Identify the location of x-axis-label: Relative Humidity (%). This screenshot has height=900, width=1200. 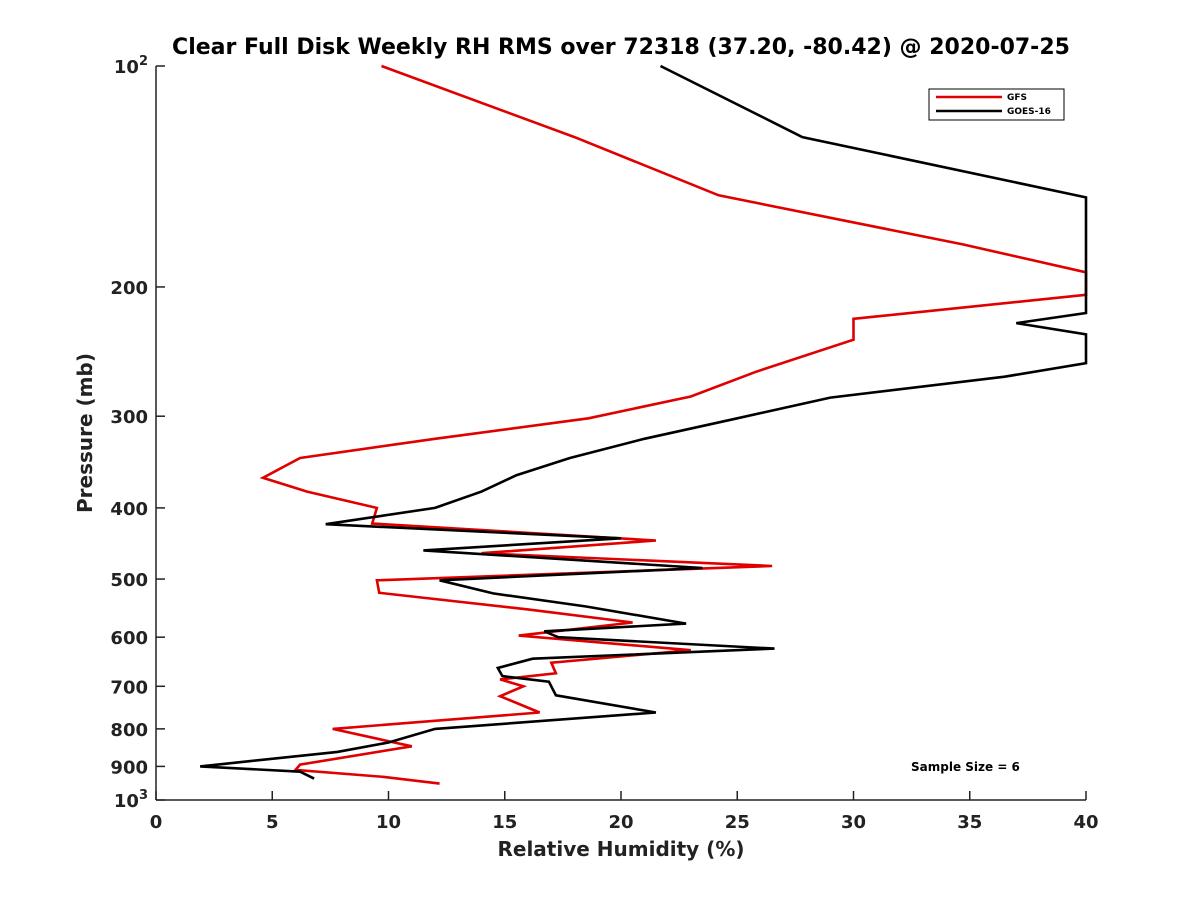
(620, 849).